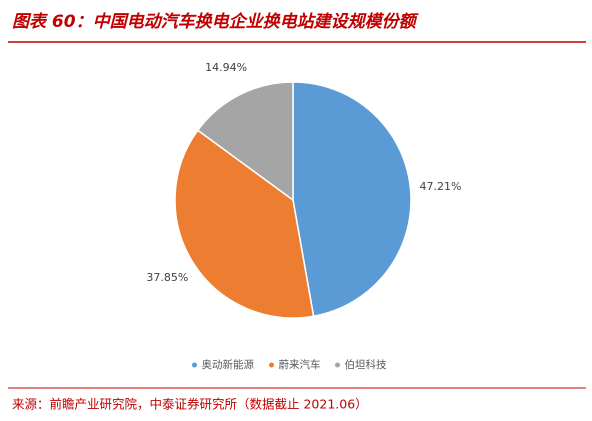  Describe the element at coordinates (300, 364) in the screenshot. I see `legend-label: 蔚来汽车` at that location.